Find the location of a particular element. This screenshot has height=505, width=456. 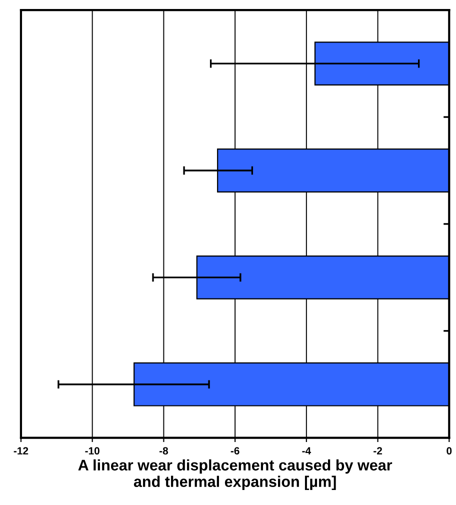

x-tick-label: -4 is located at coordinates (307, 450).